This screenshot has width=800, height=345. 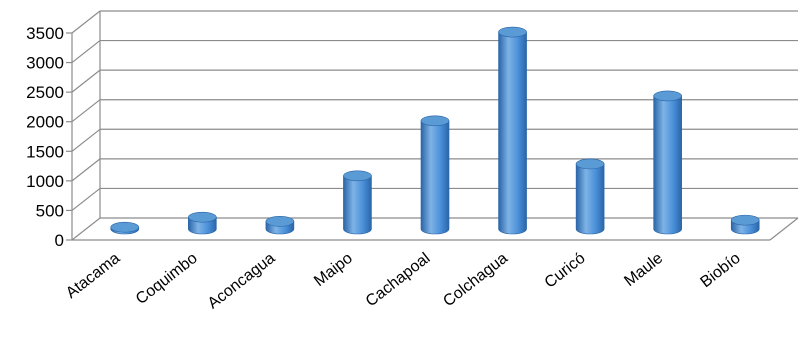 I want to click on axis-layer, so click(x=69, y=136).